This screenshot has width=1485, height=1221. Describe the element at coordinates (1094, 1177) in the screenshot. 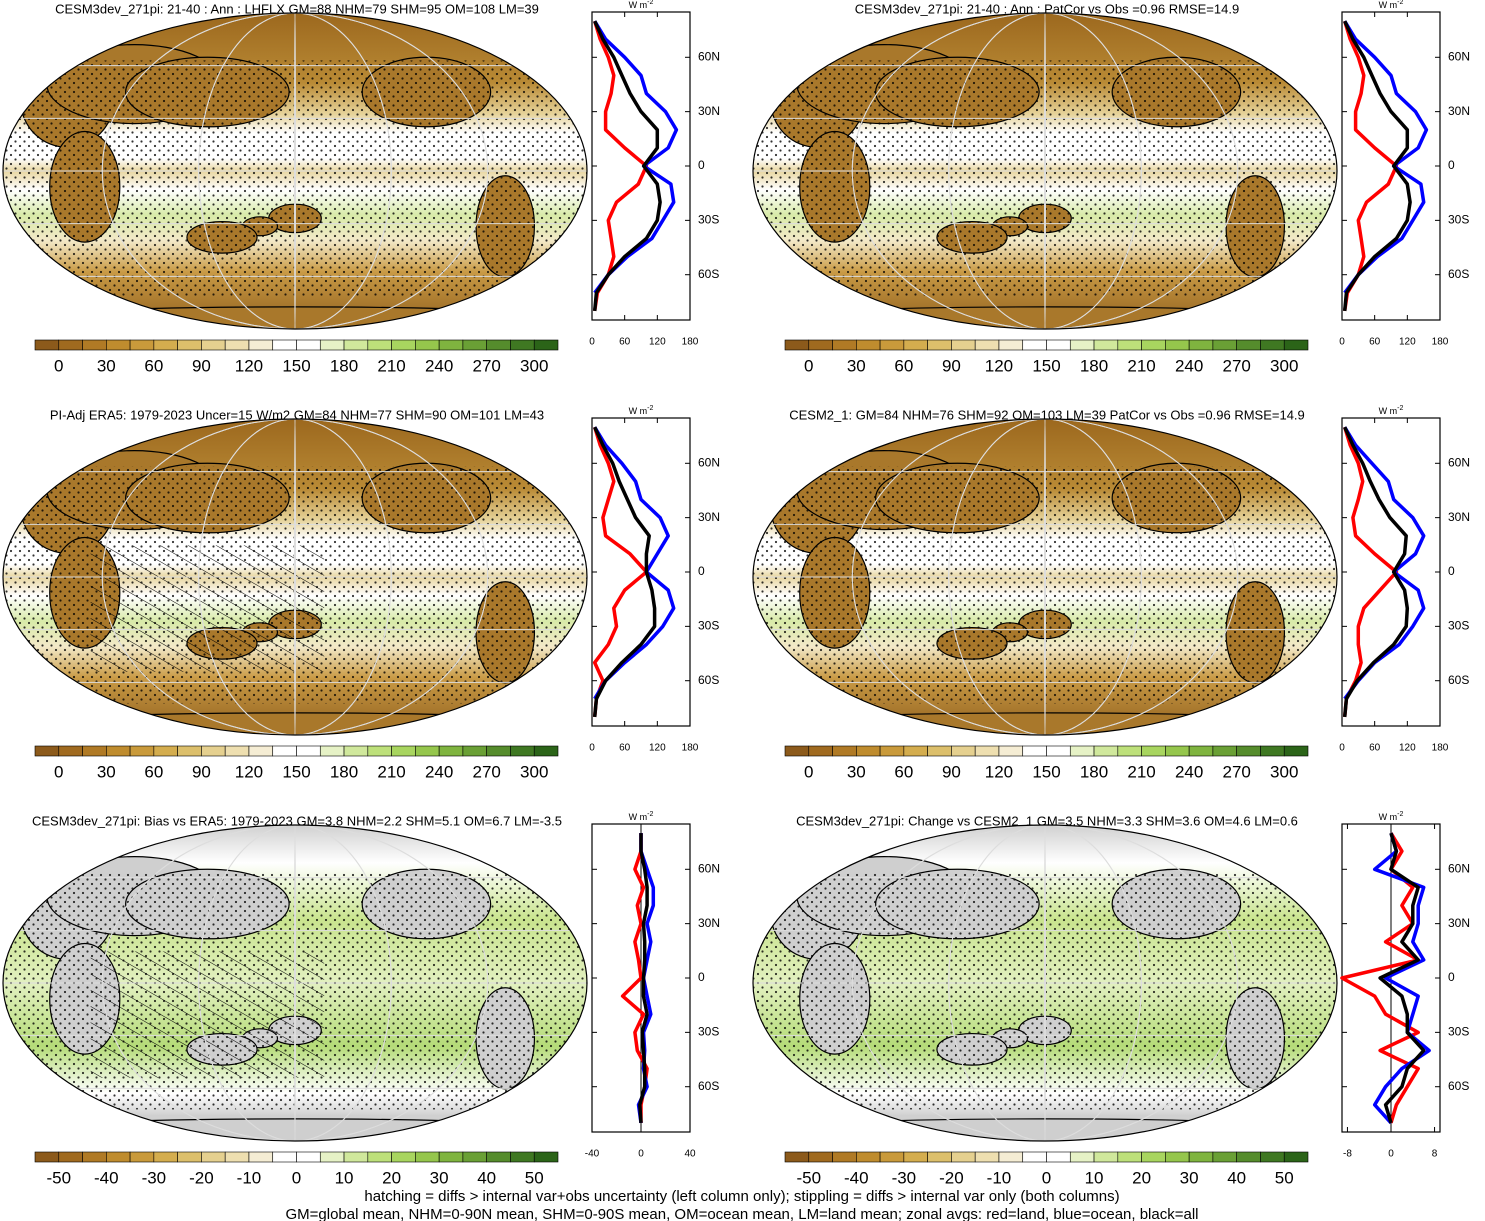

I see `colorbar-label: 10` at that location.